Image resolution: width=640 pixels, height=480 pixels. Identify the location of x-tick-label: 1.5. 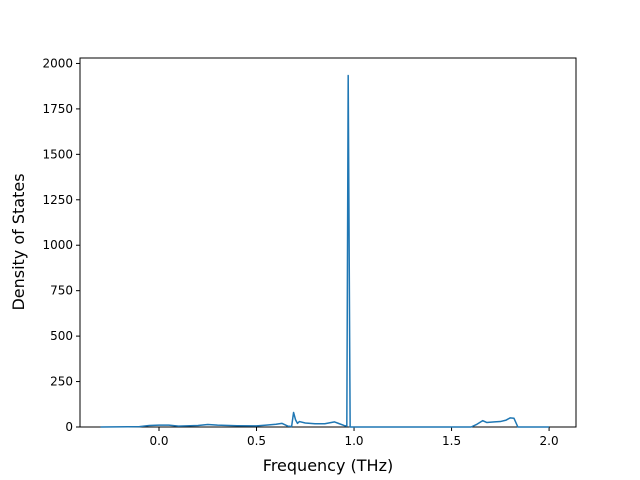
(451, 441).